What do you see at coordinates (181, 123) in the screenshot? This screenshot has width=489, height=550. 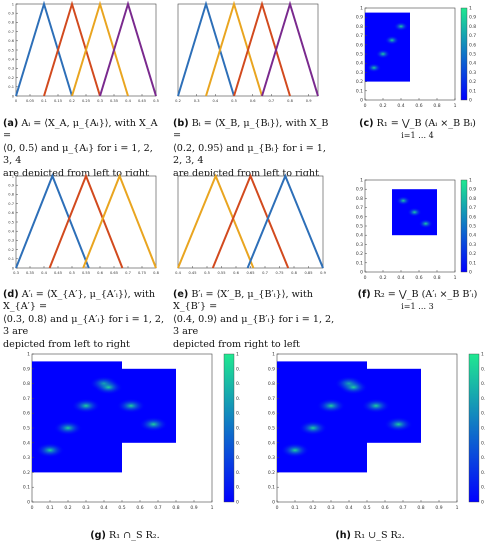 I see `caption-b-label: (b)` at bounding box center [181, 123].